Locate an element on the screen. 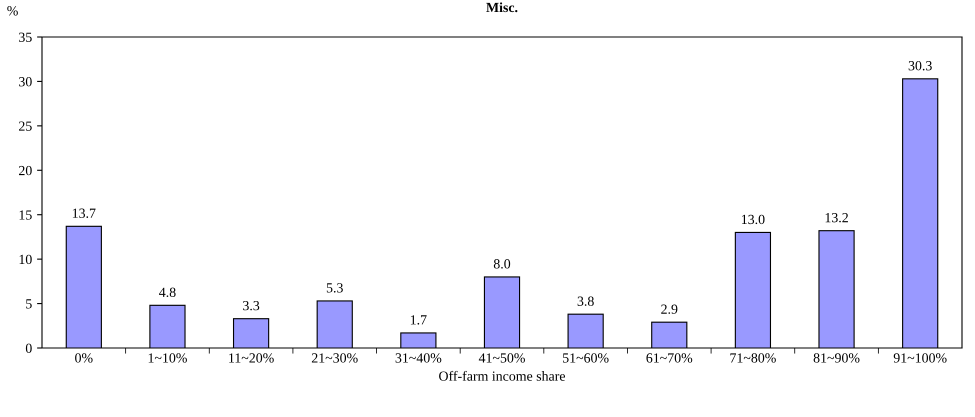 The image size is (975, 417). x-tick-label: 21~30% is located at coordinates (335, 358).